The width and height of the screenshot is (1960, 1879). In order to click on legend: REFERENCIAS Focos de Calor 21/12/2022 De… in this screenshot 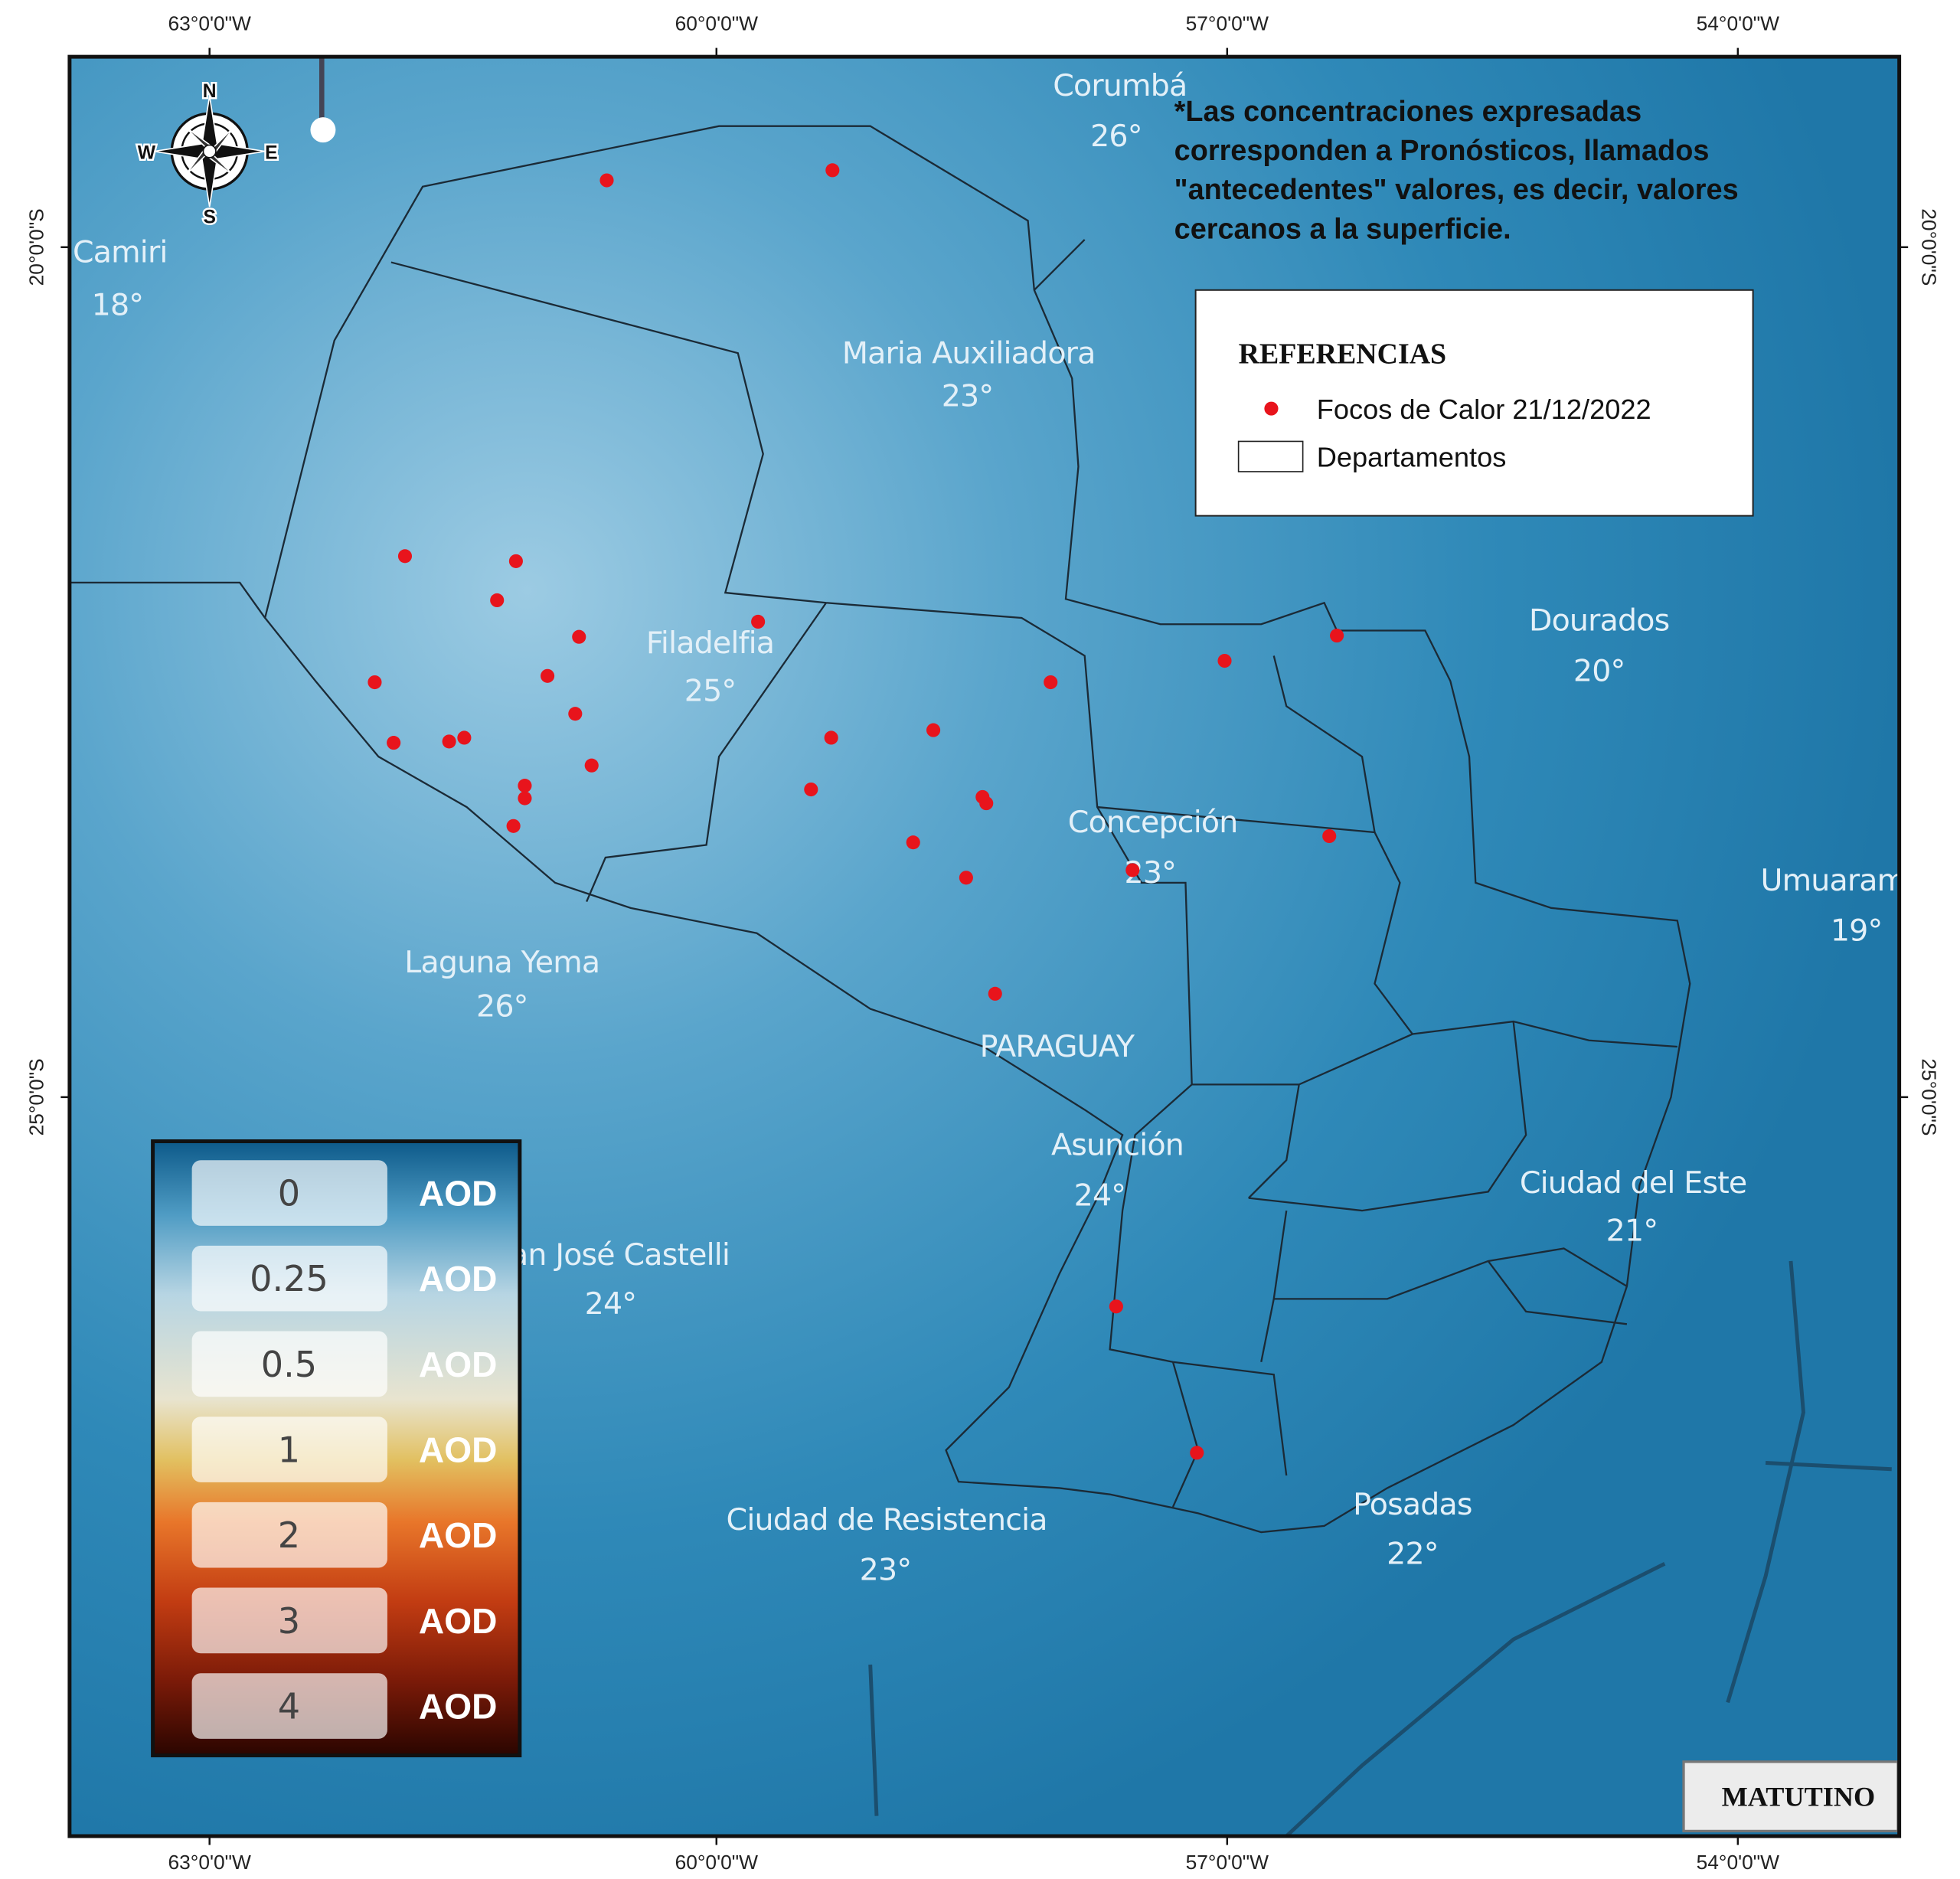, I will do `click(1474, 403)`.